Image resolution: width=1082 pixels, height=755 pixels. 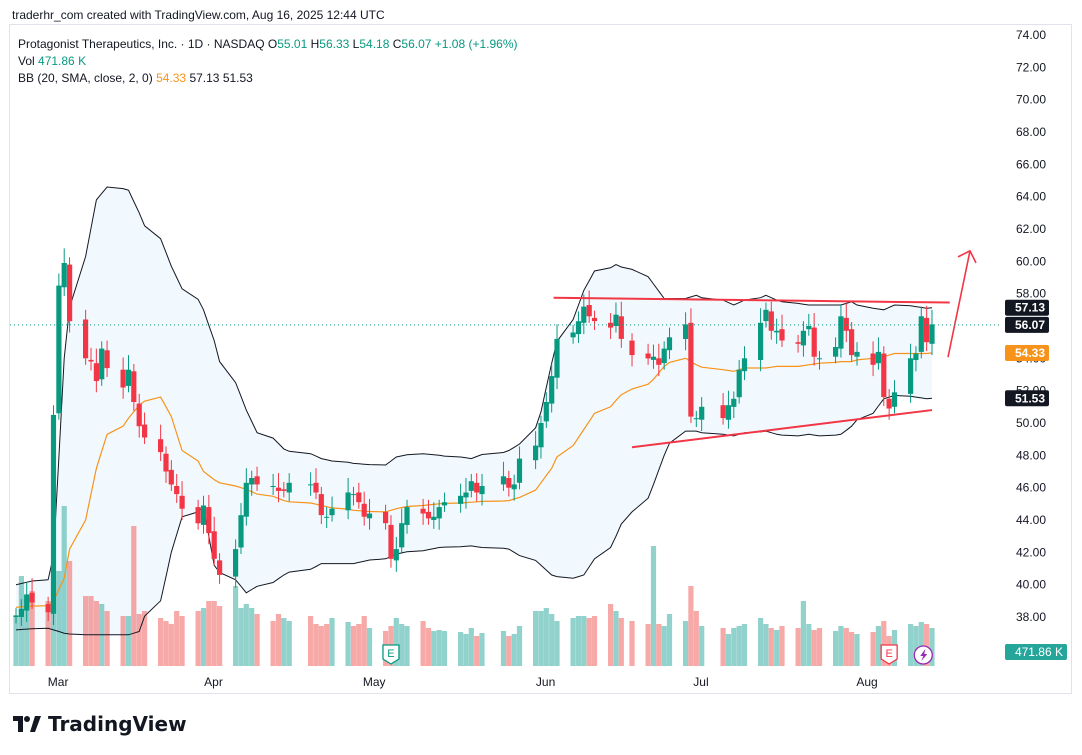 I want to click on volume-axis-label-bg, so click(x=1036, y=652).